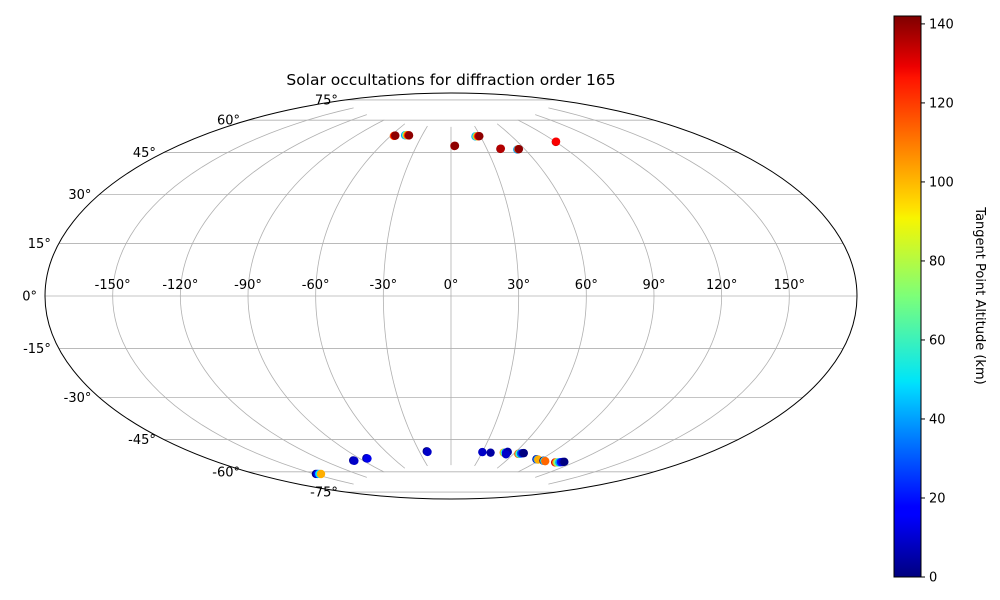 Image resolution: width=1000 pixels, height=600 pixels. Describe the element at coordinates (937, 301) in the screenshot. I see `colorbar-ticks: 0 20 40 60 80 100 120 140` at that location.